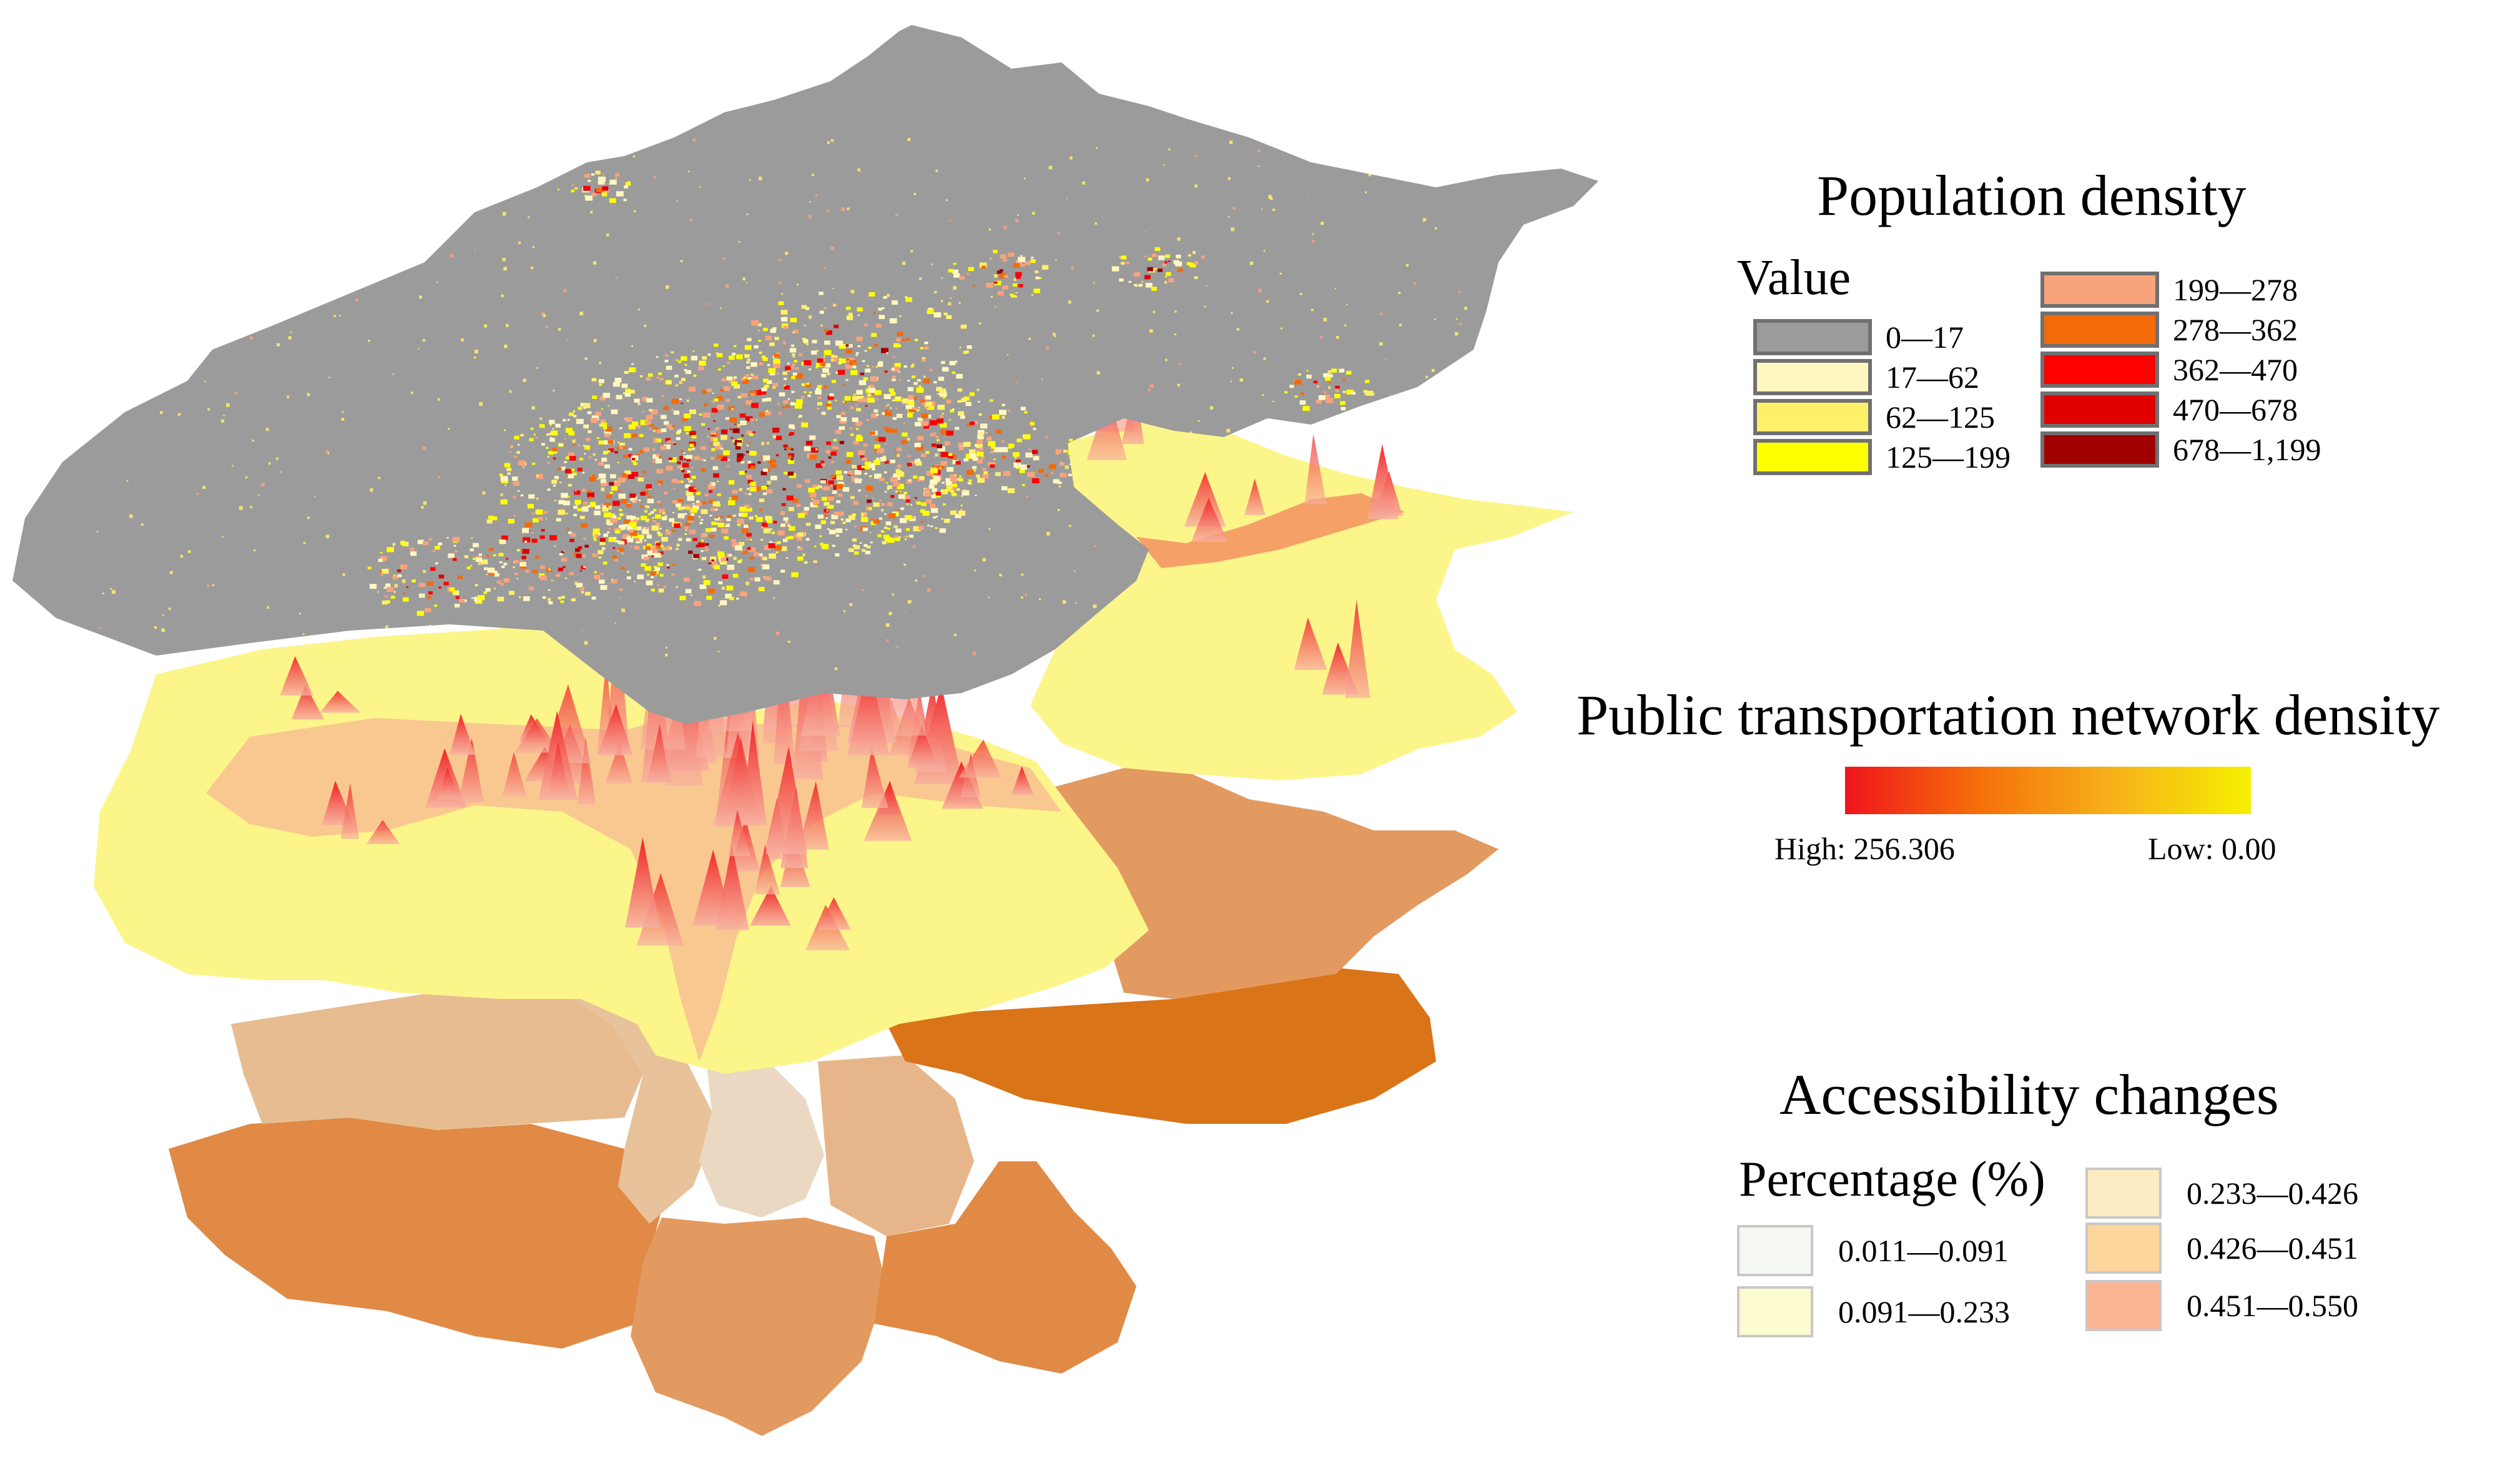 This screenshot has height=1471, width=2520. What do you see at coordinates (759, 1327) in the screenshot?
I see `district-south-center` at bounding box center [759, 1327].